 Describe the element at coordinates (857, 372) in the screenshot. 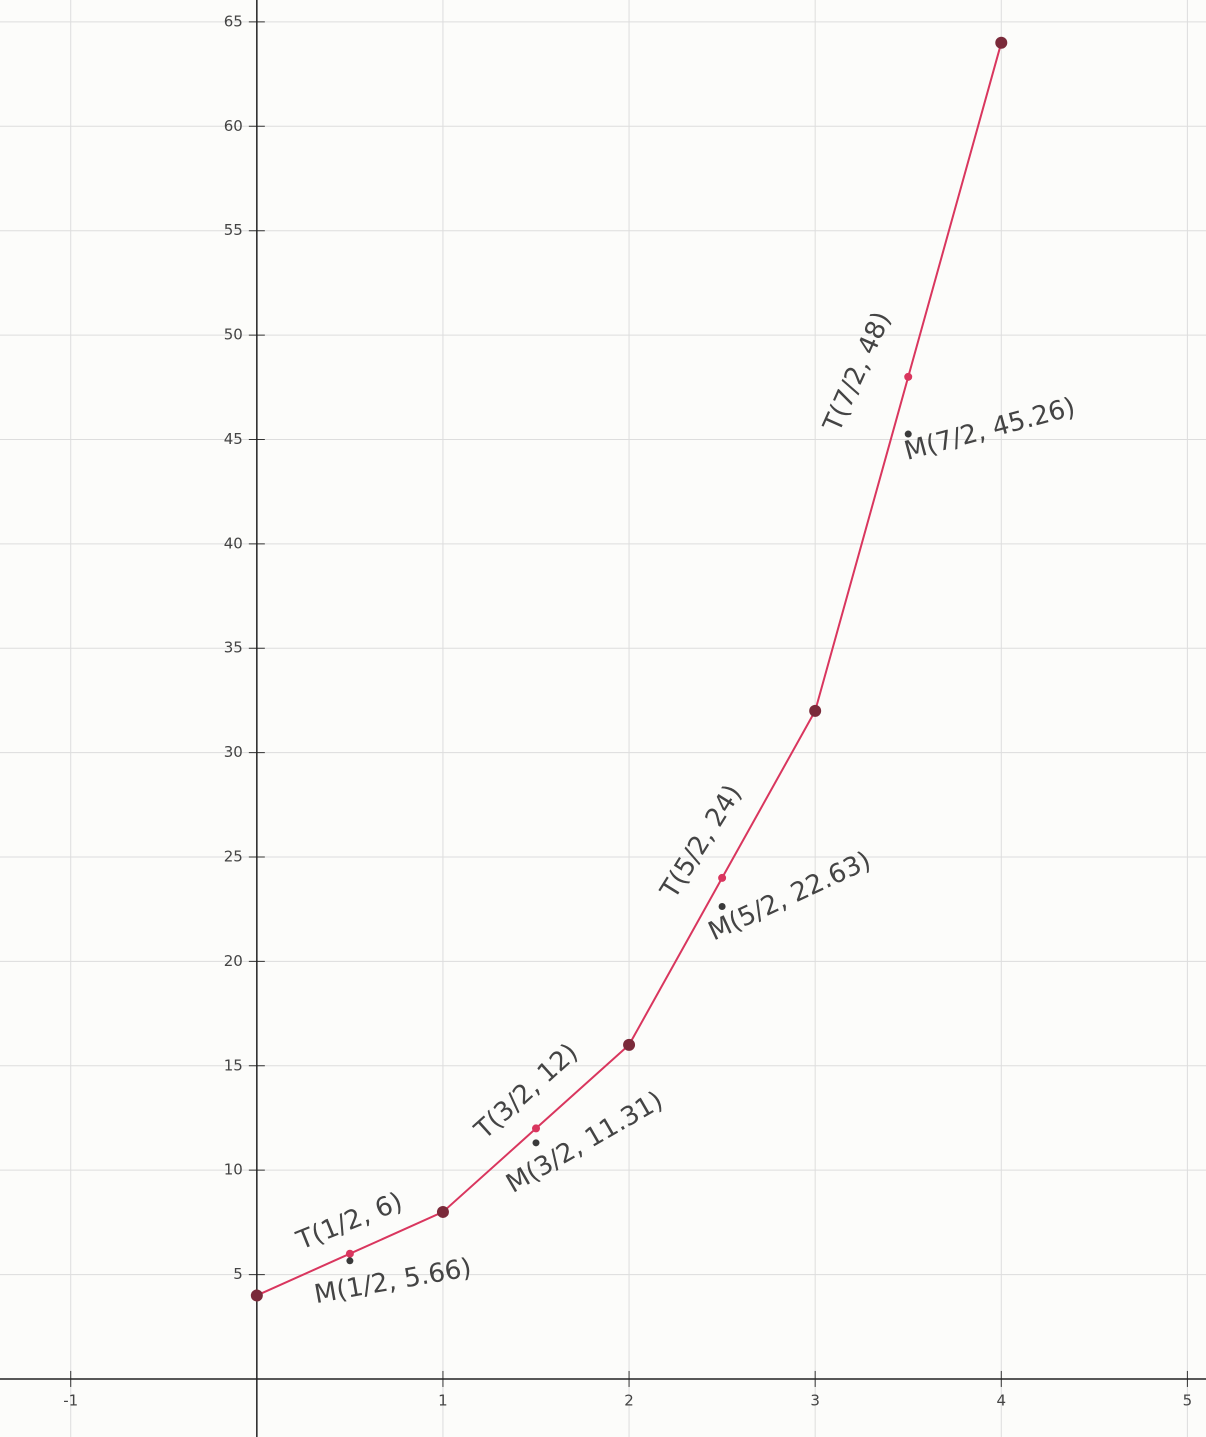

I see `annotation: T(7/2, 48)` at that location.